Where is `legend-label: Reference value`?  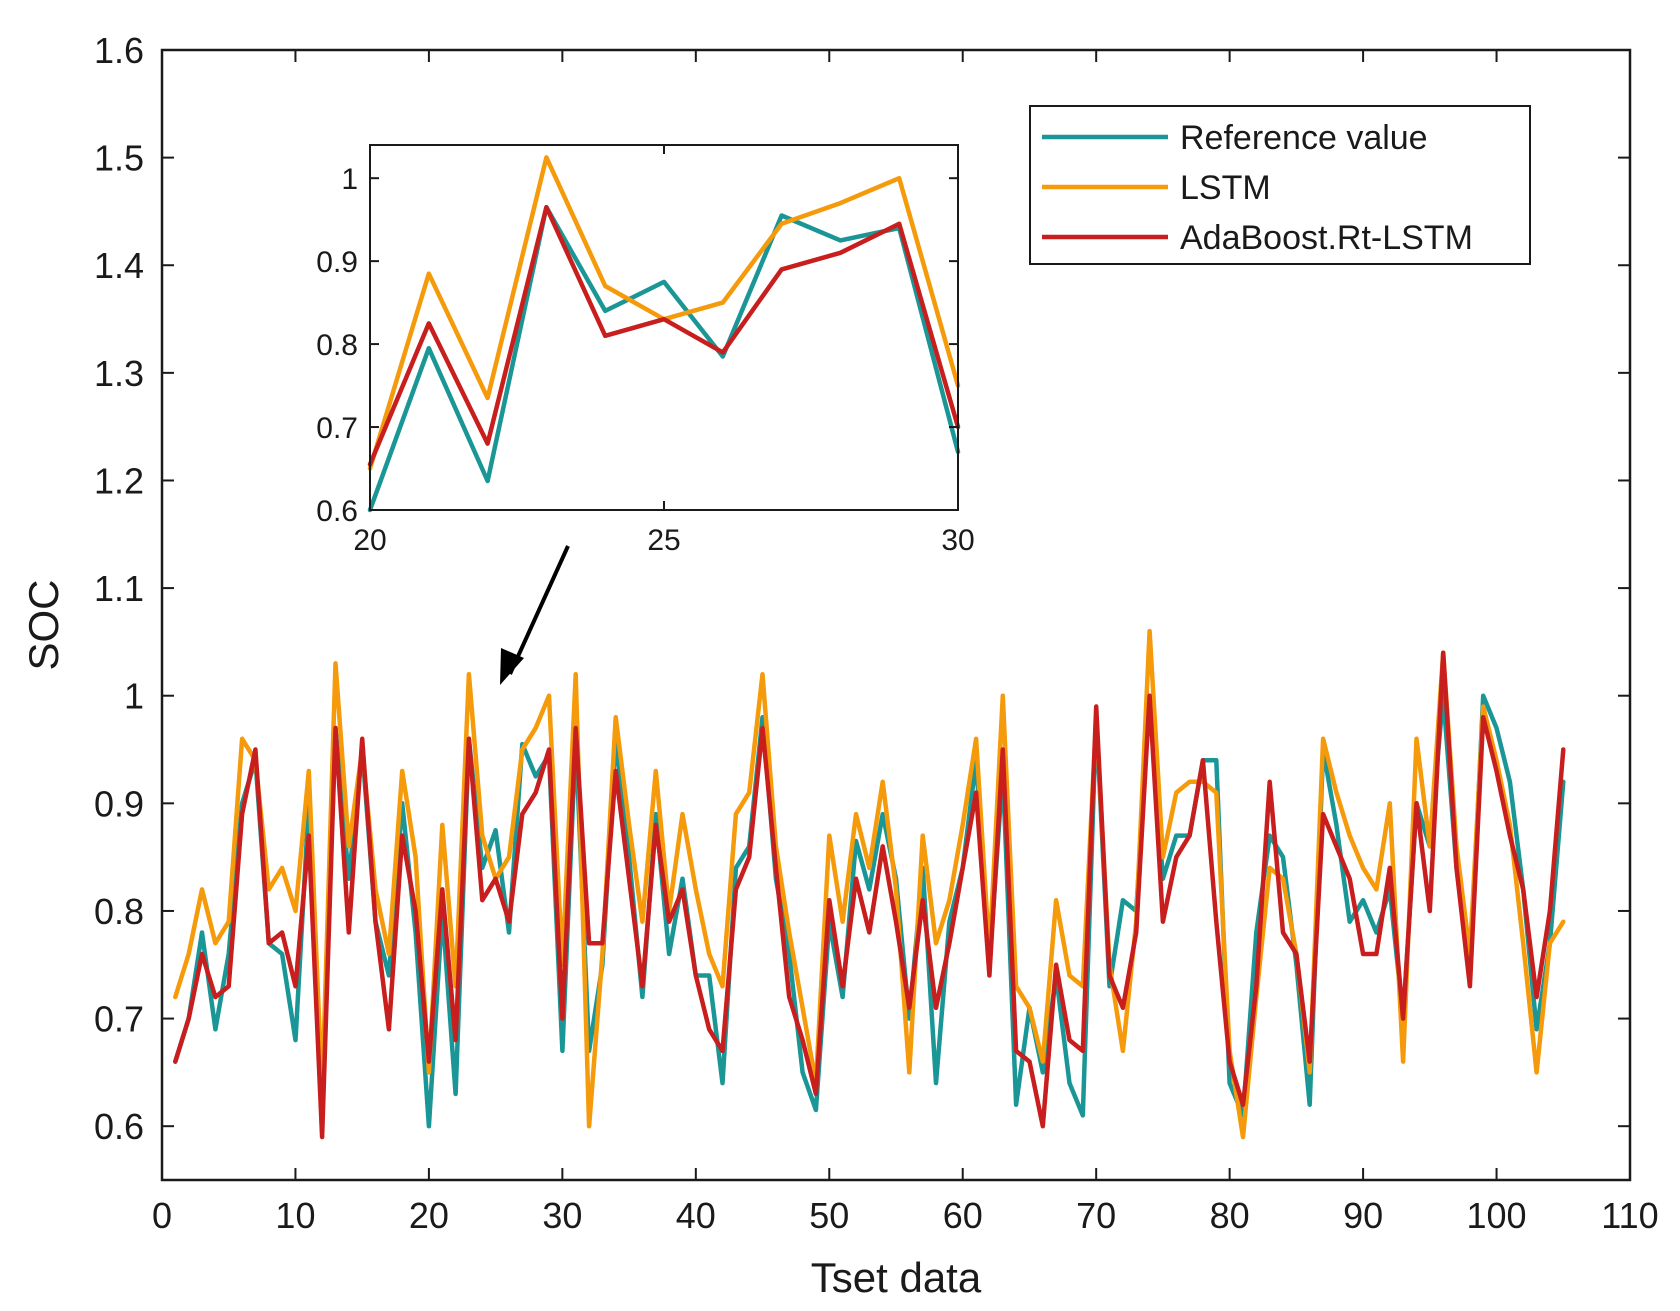
legend-label: Reference value is located at coordinates (1304, 138).